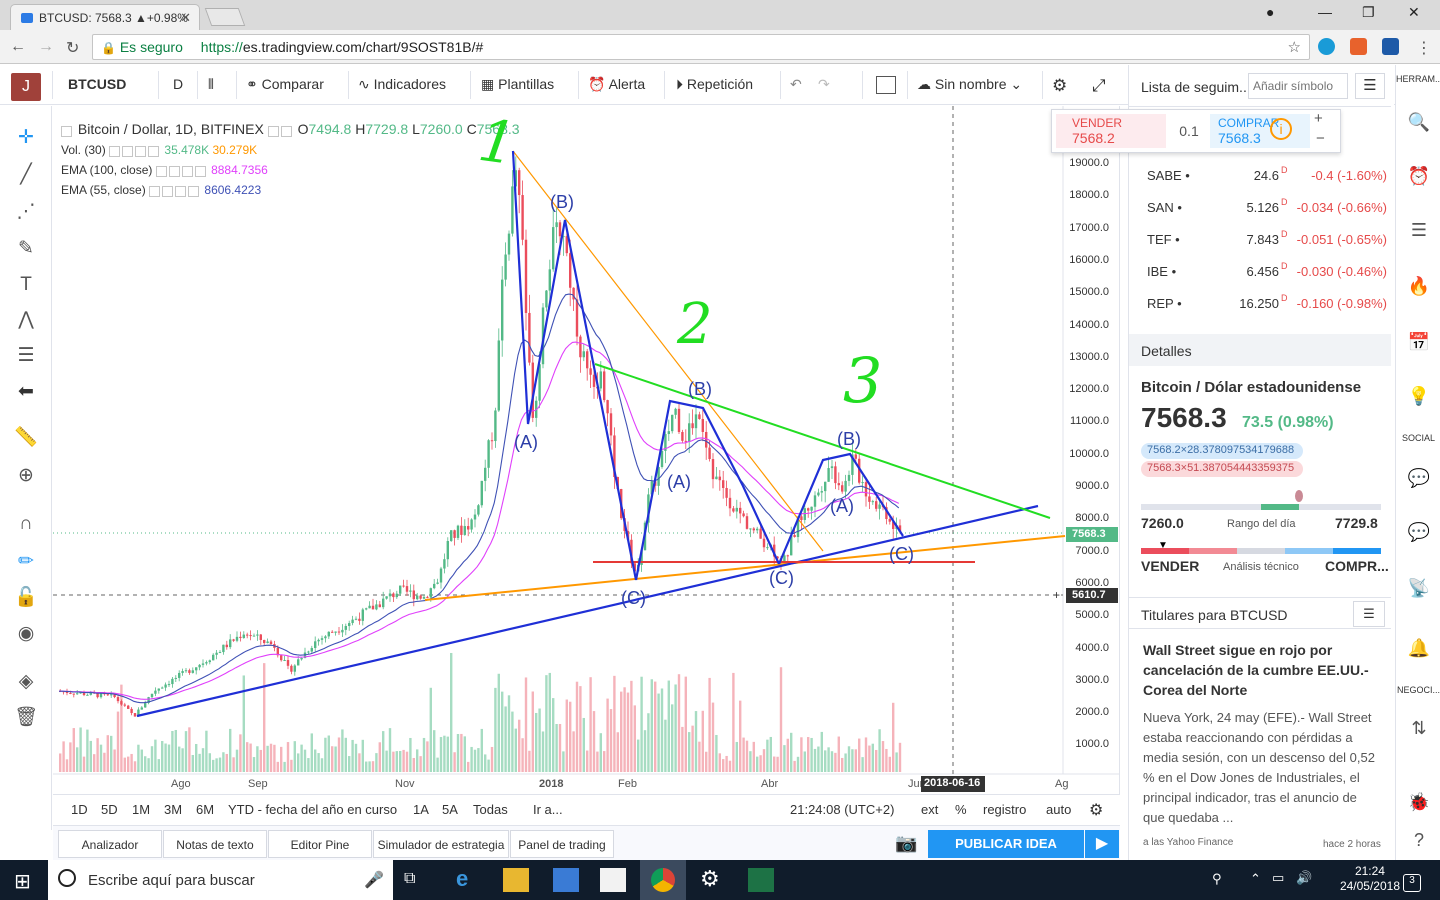  What do you see at coordinates (1318, 118) in the screenshot?
I see `qty-plus-icon: +` at bounding box center [1318, 118].